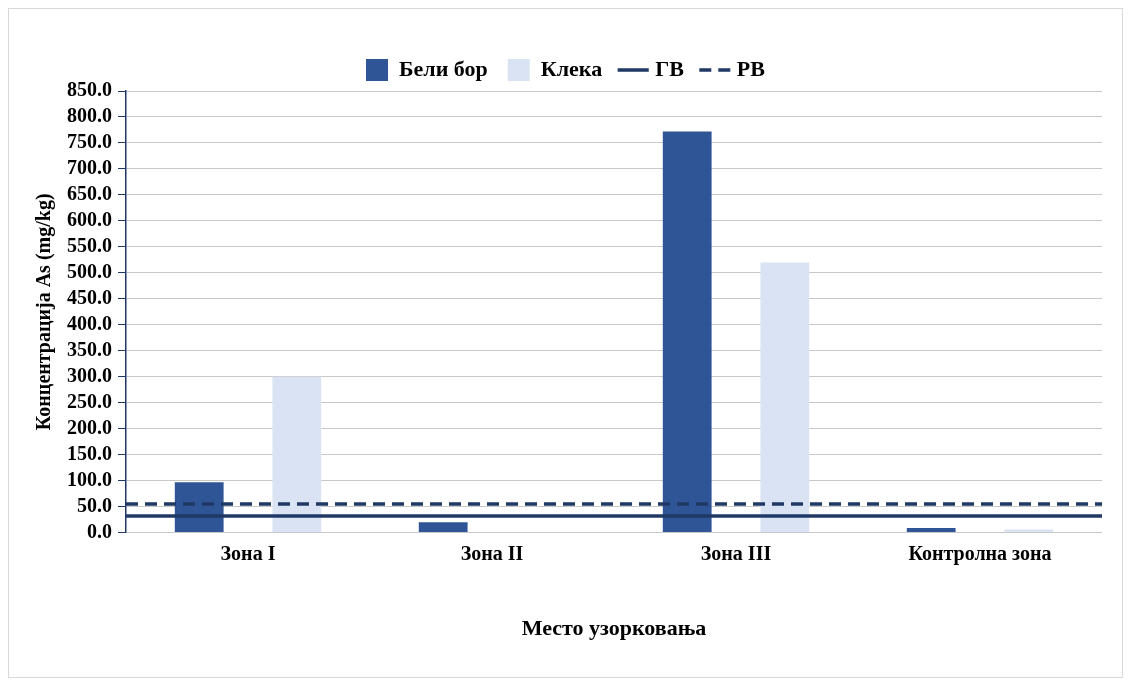 This screenshot has height=684, width=1131. Describe the element at coordinates (89, 271) in the screenshot. I see `y-tick-label: 500.0` at that location.